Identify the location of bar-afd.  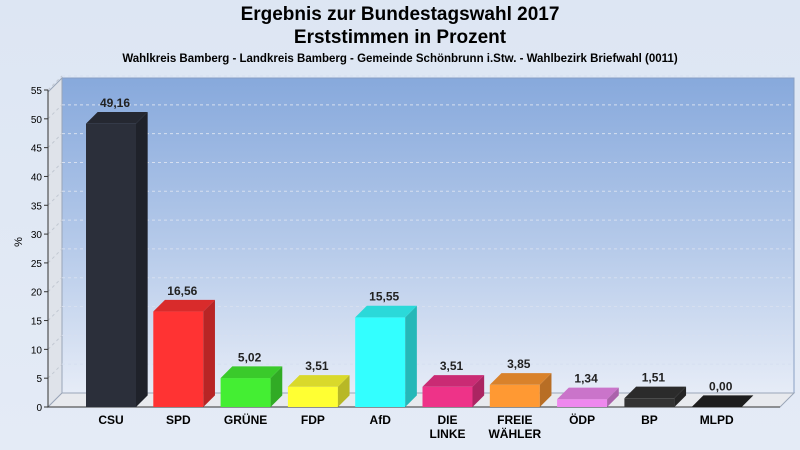
(386, 356).